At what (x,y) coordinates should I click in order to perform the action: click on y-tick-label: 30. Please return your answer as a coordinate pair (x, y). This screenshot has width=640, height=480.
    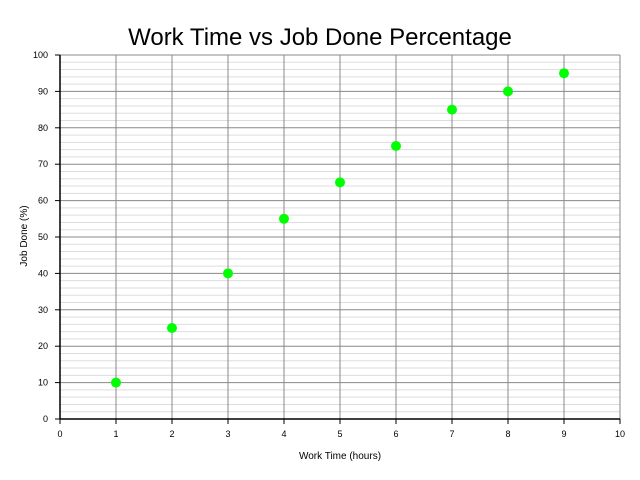
    Looking at the image, I should click on (43, 310).